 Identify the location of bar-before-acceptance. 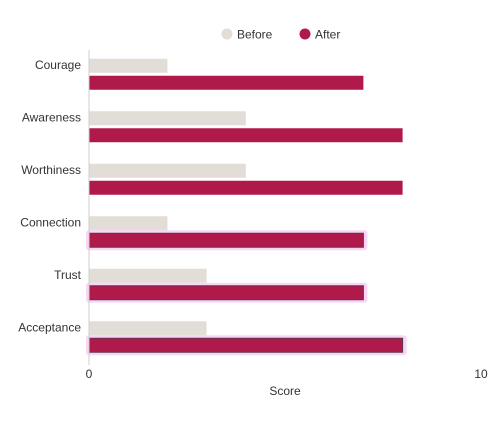
(148, 328).